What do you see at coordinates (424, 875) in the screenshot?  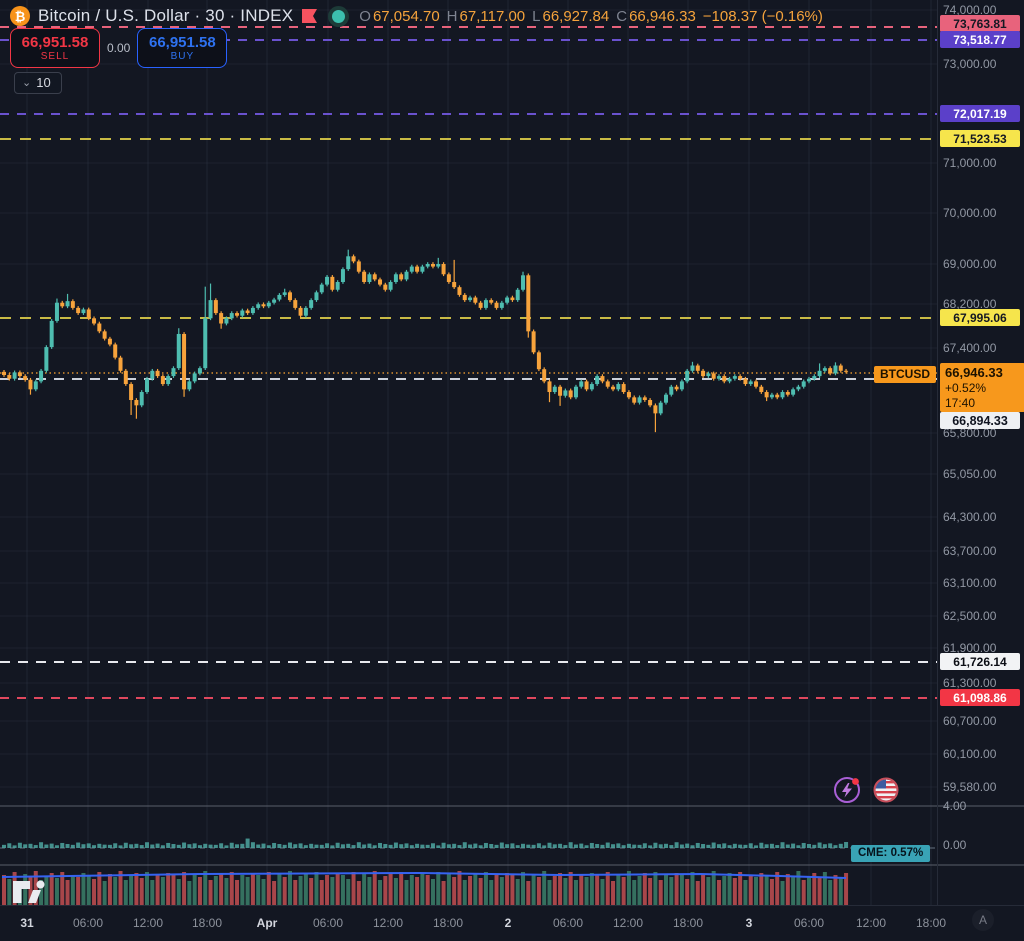 I see `blue-overlay-line` at bounding box center [424, 875].